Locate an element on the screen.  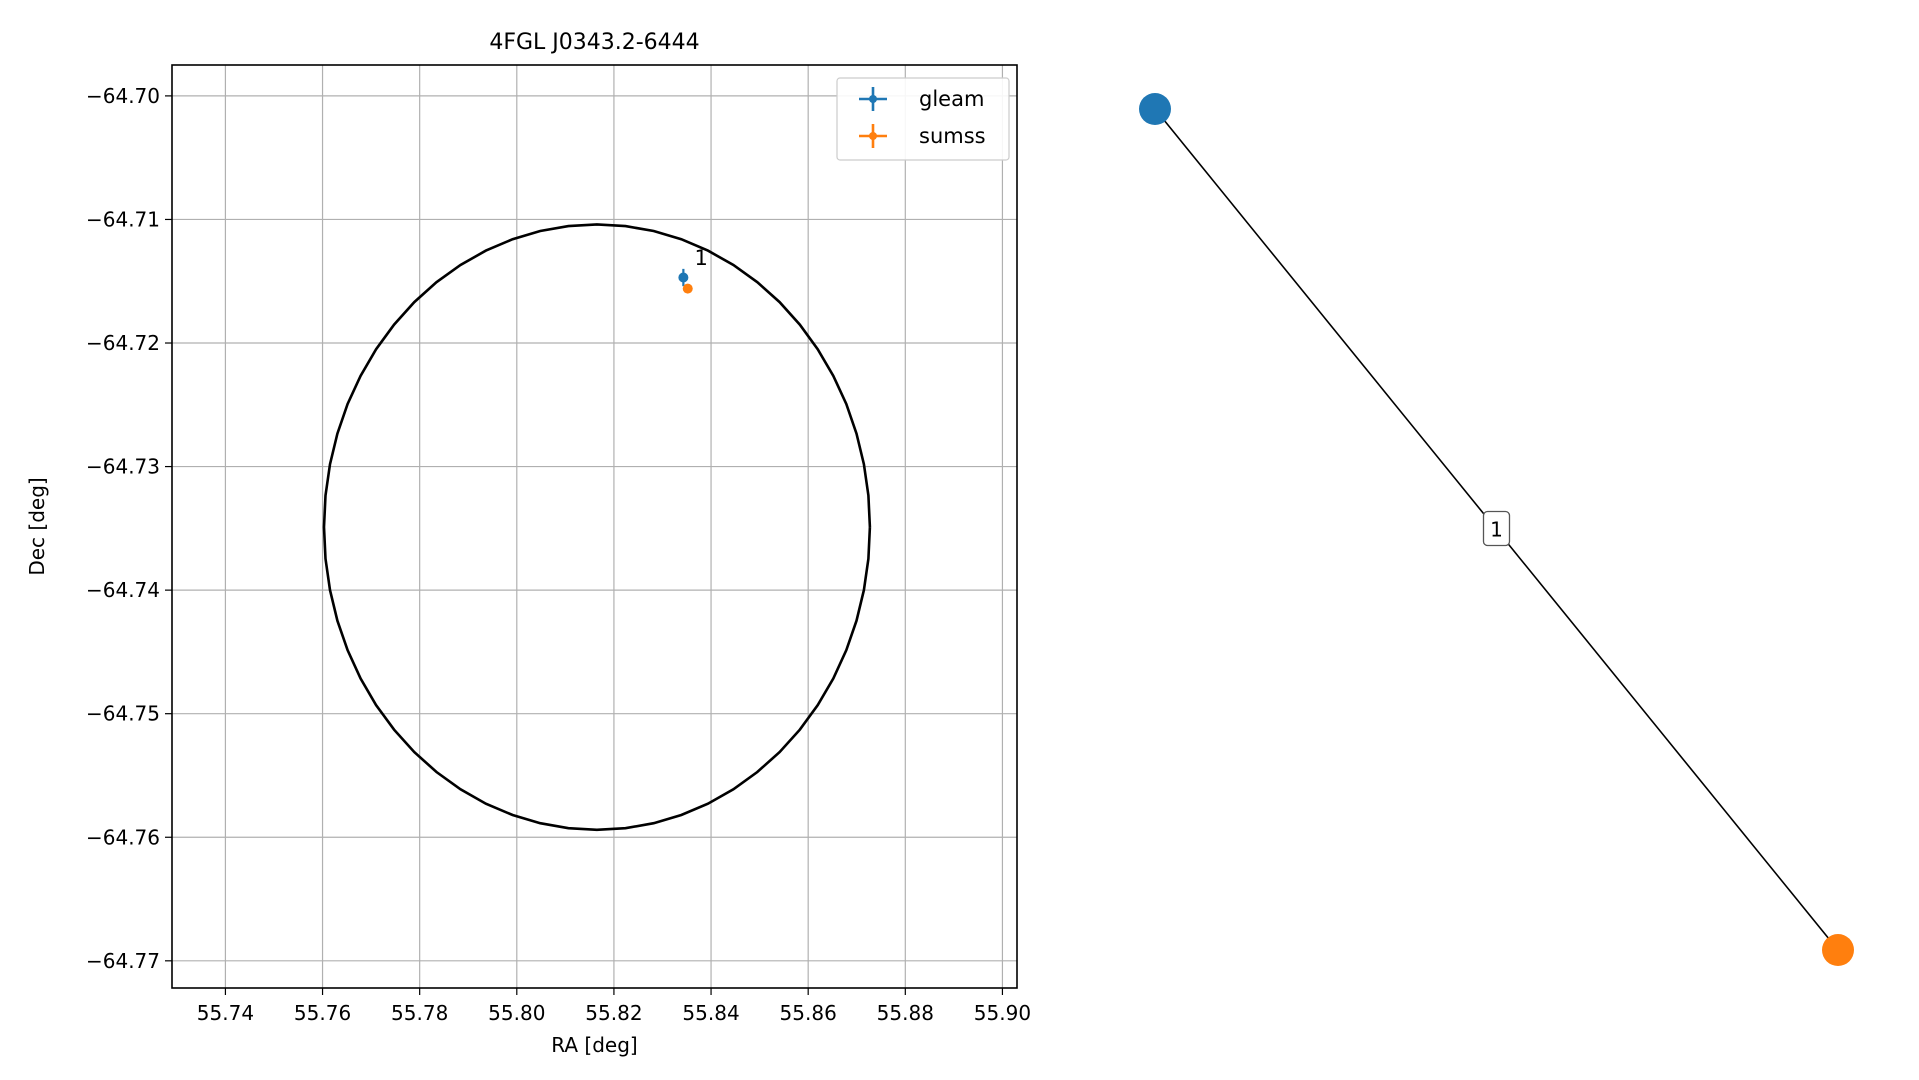
point-annotation: 1 is located at coordinates (701, 258).